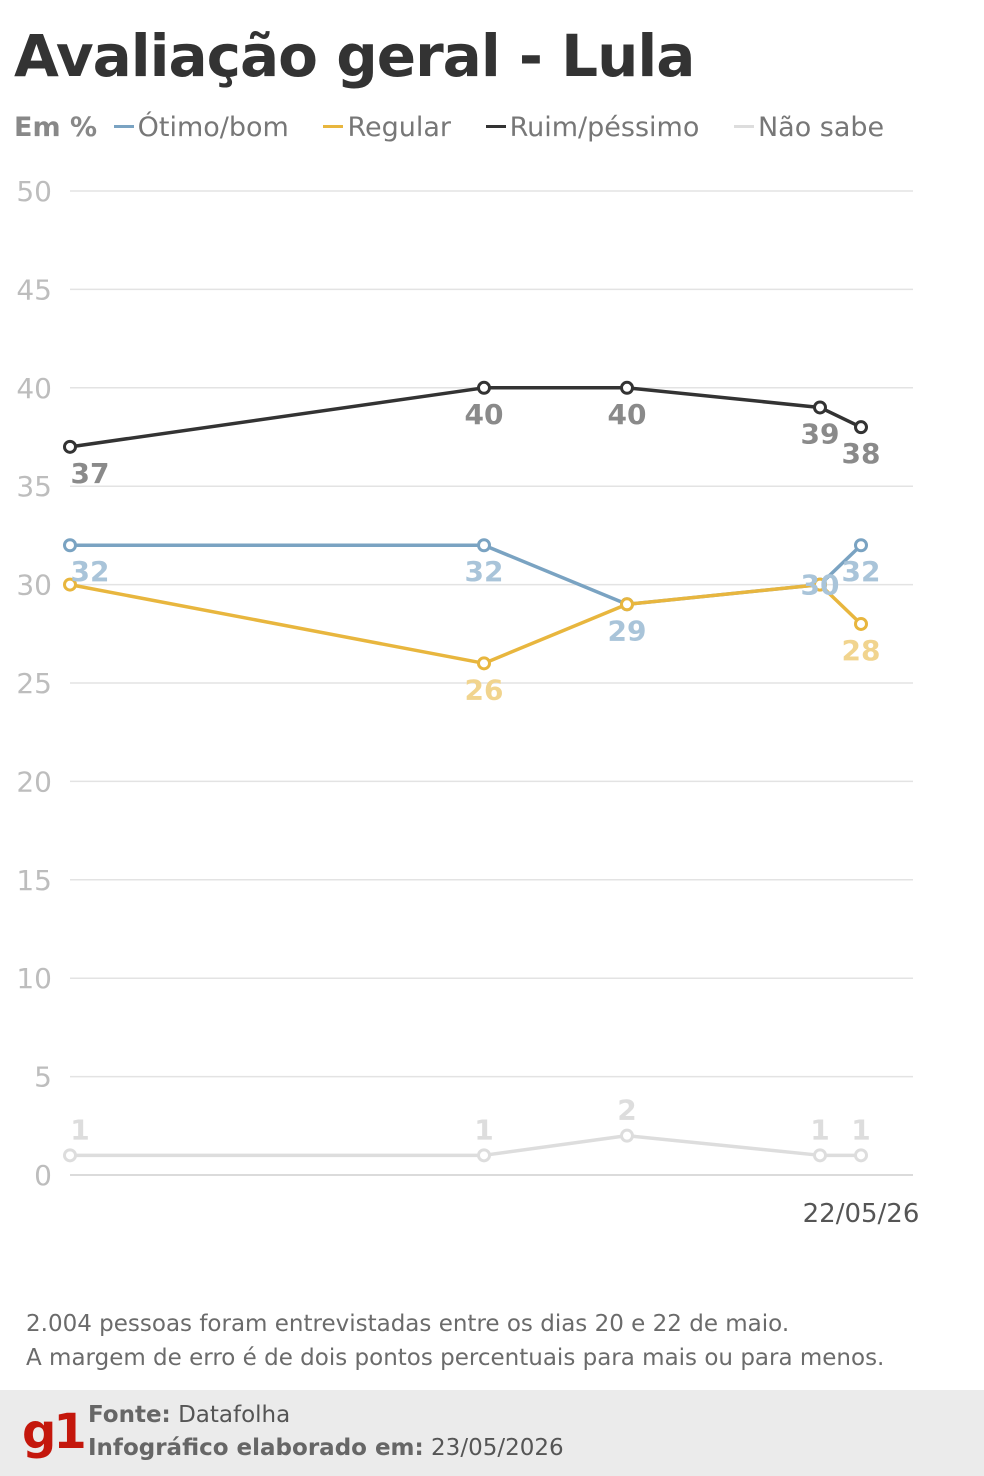  I want to click on legend-label: Ruim/péssimo, so click(604, 127).